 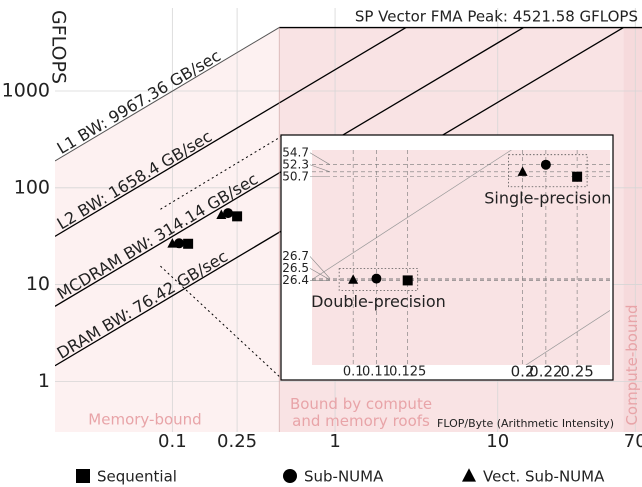 What do you see at coordinates (545, 372) in the screenshot?
I see `inset-x-tick-label: 0.22` at bounding box center [545, 372].